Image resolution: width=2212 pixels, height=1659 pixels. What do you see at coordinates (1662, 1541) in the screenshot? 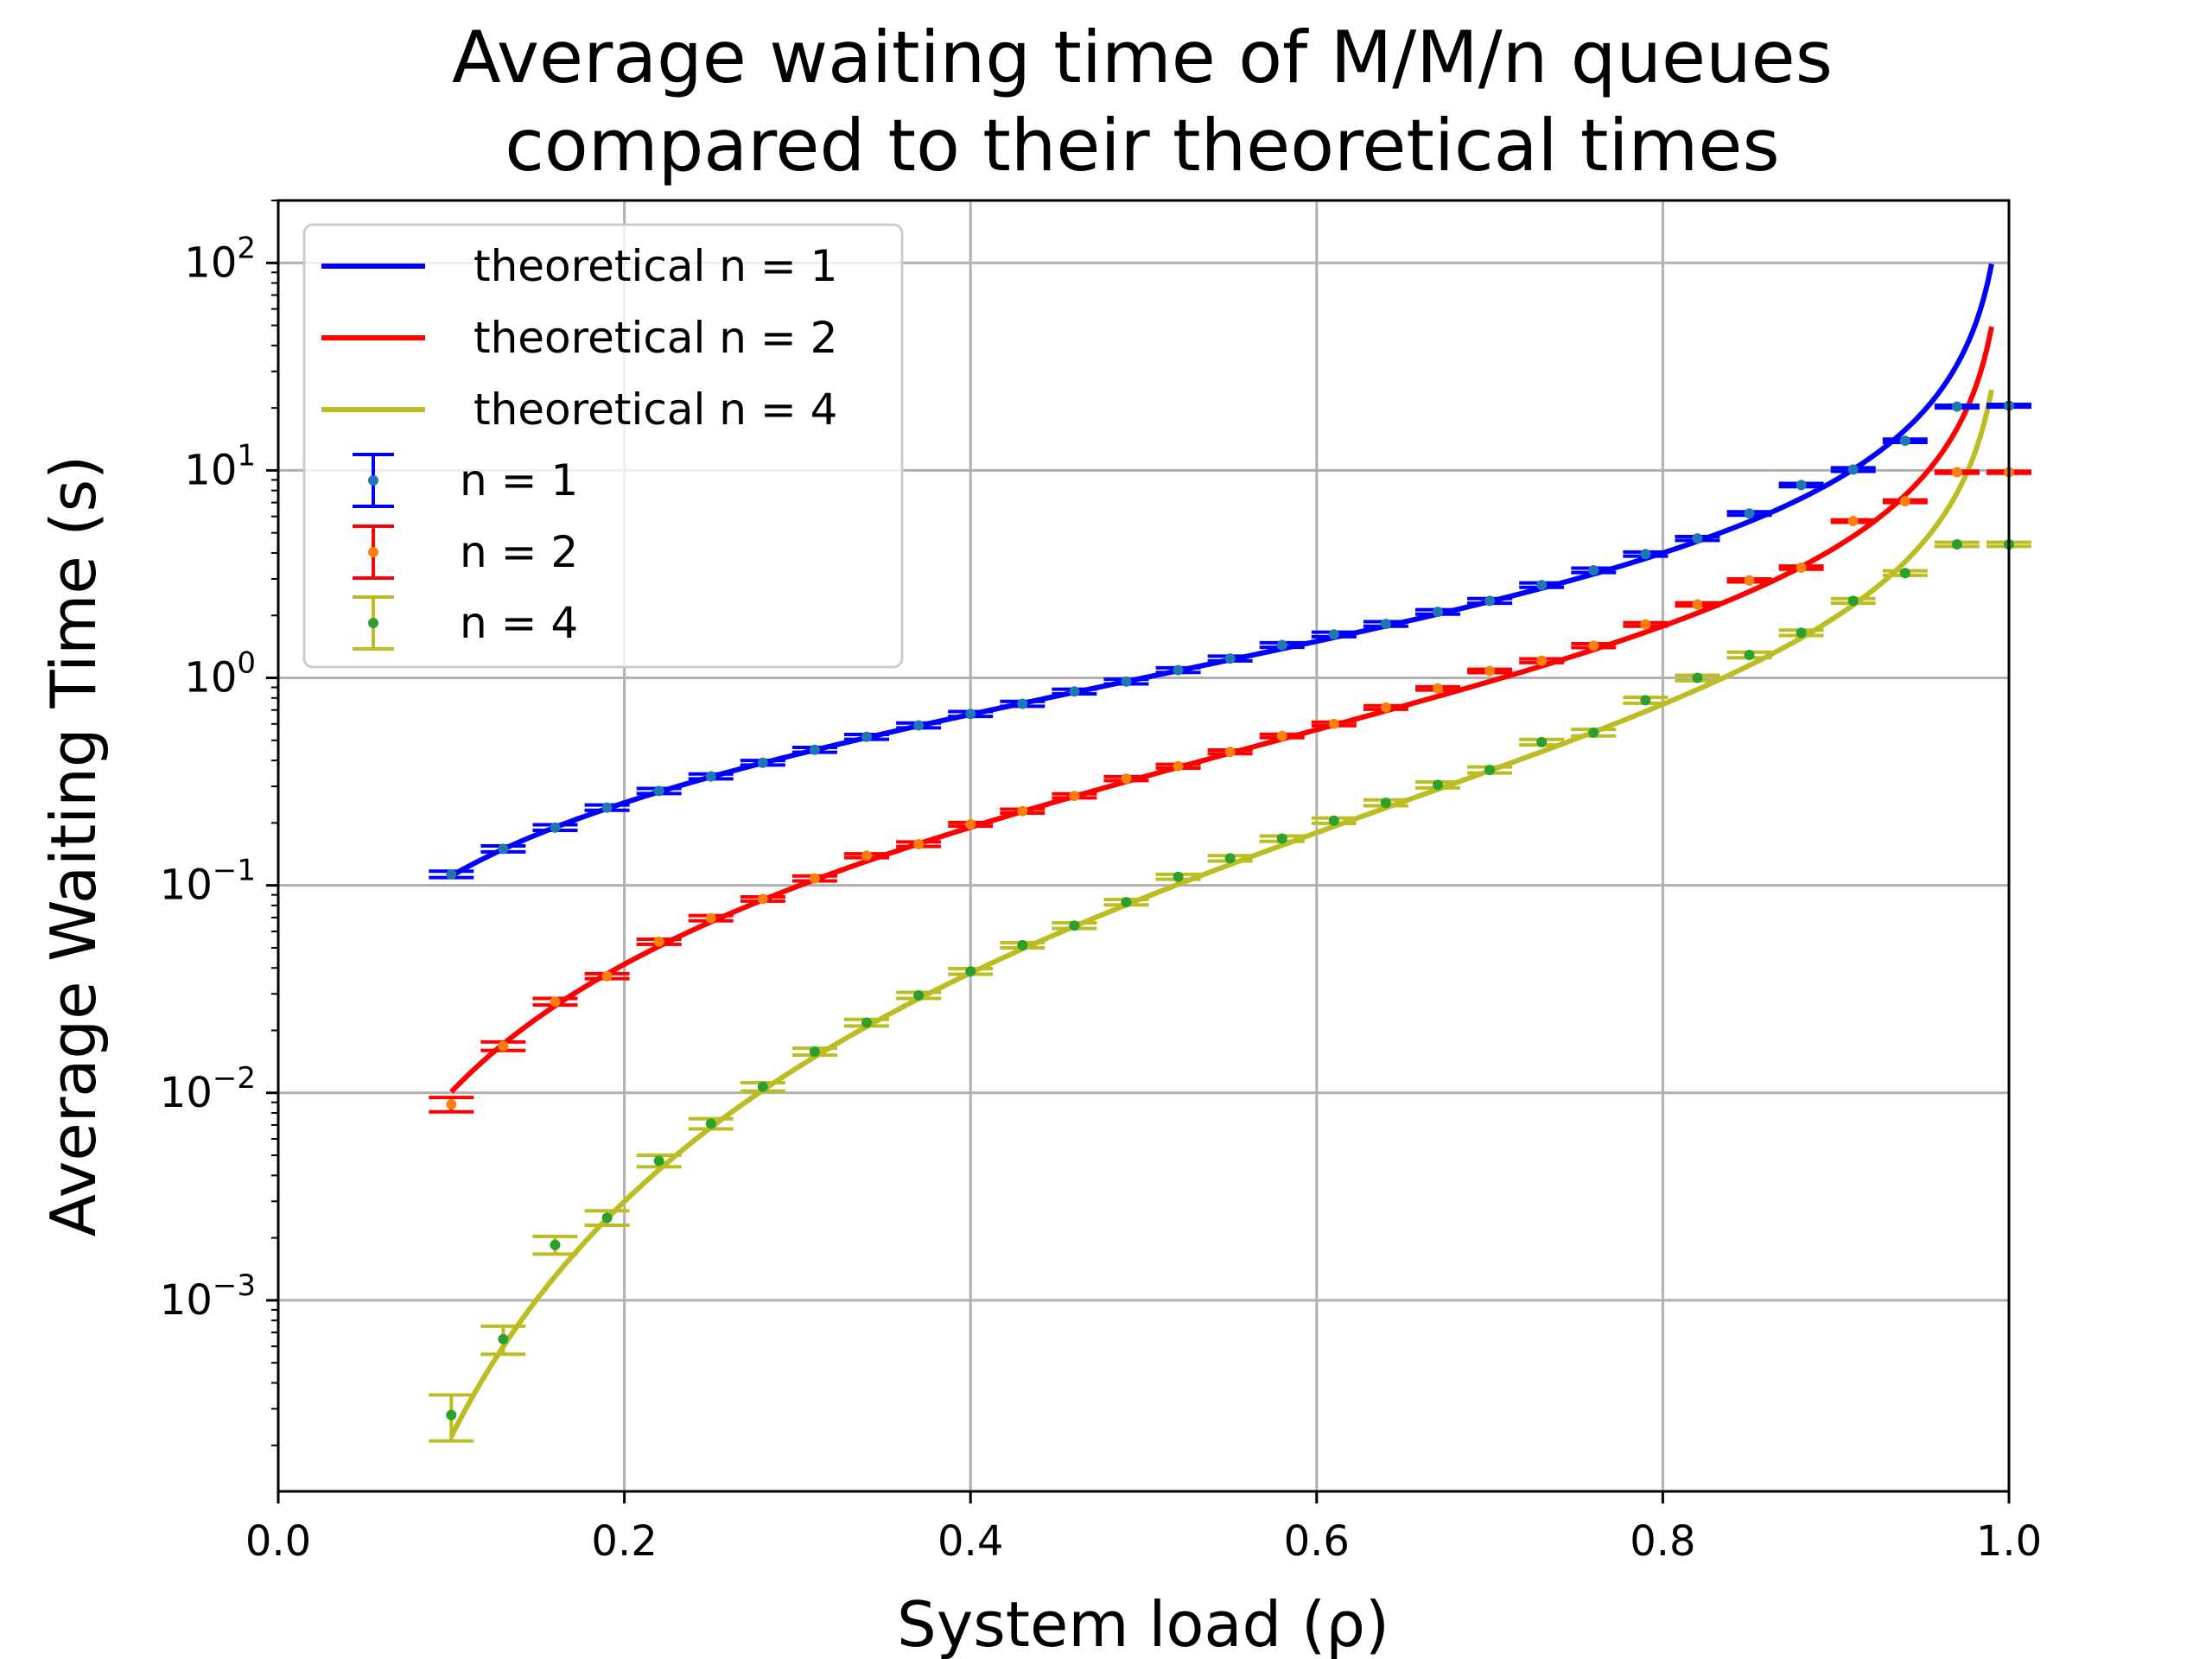
I see `x-tick-label: 0.8` at bounding box center [1662, 1541].